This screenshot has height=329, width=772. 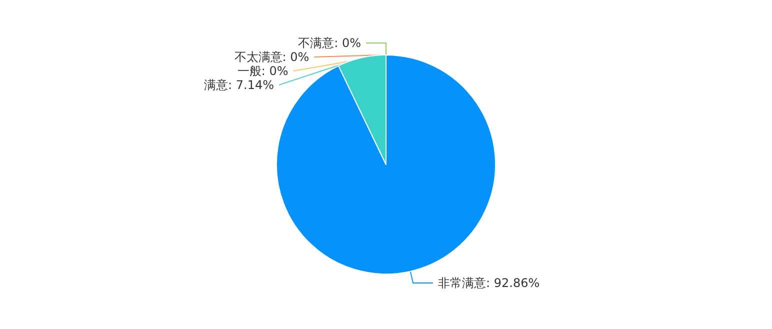 I want to click on slice-label: 非常满意, so click(x=462, y=283).